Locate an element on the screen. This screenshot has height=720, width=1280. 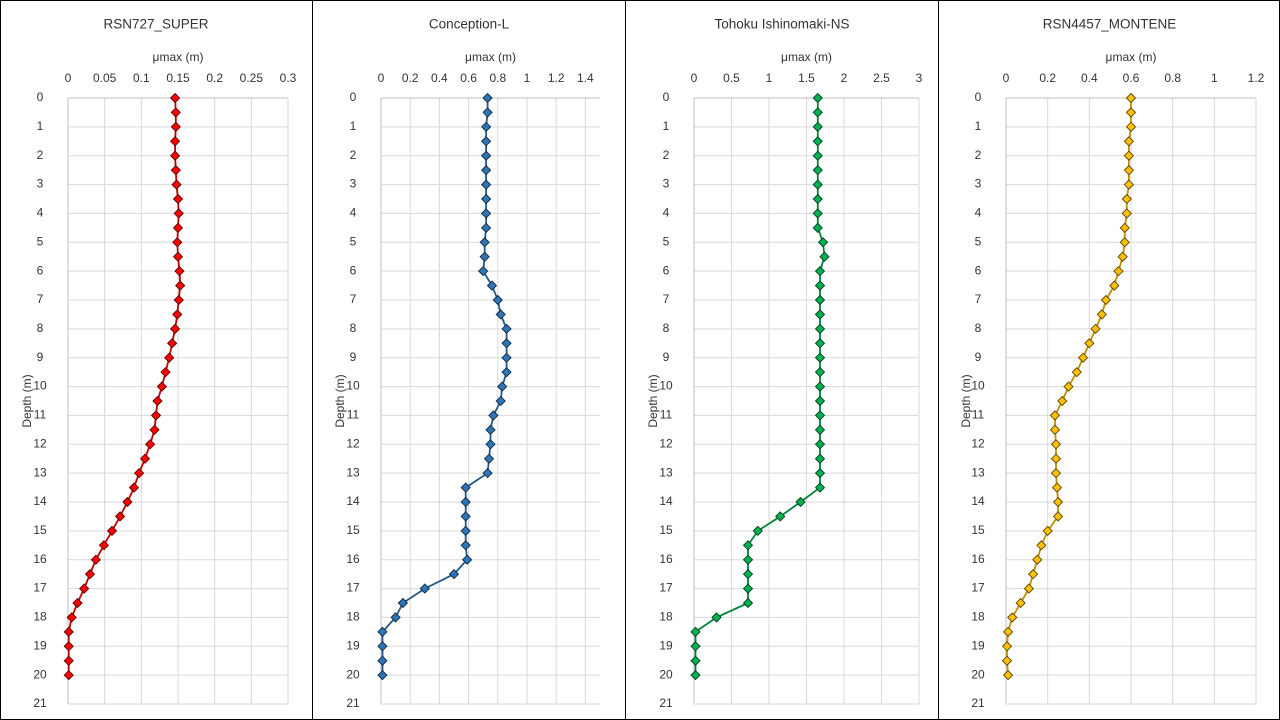
x-tick-label: 1 is located at coordinates (769, 78).